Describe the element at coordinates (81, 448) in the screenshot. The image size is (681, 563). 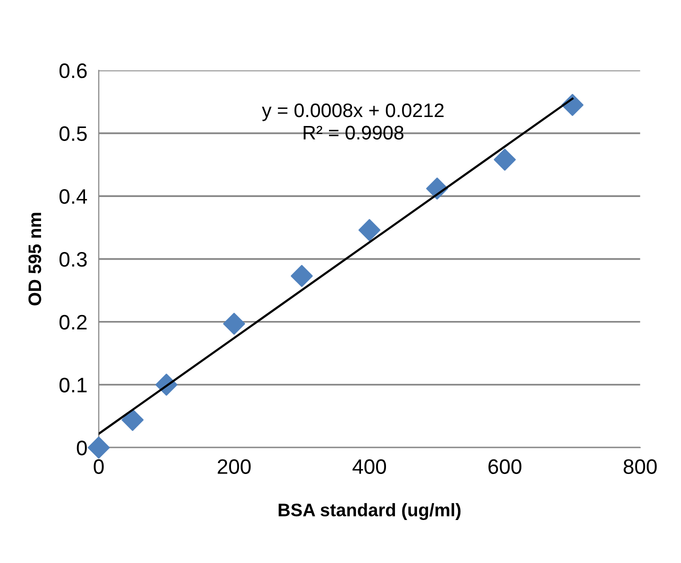
I see `y-tick-label: 0` at that location.